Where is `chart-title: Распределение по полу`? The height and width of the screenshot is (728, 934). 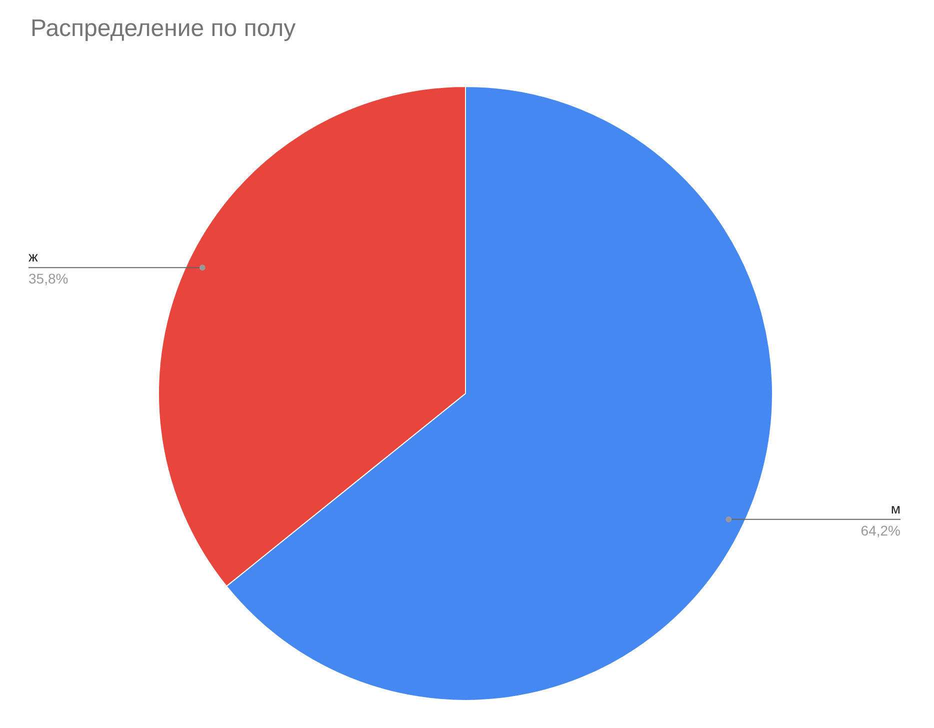
chart-title: Распределение по полу is located at coordinates (163, 28).